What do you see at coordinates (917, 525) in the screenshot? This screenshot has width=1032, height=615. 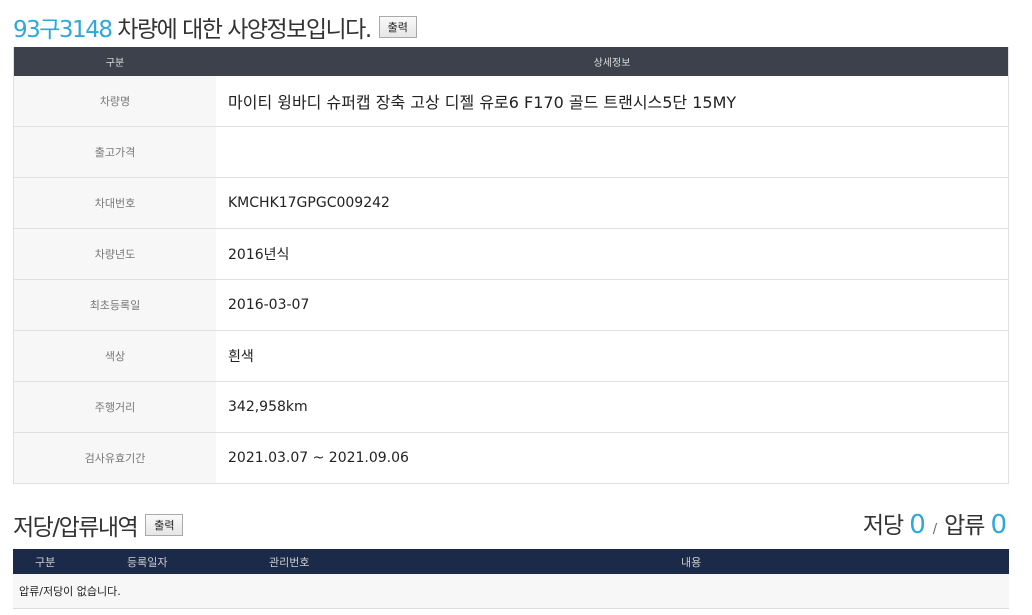 I see `mortgage-count: 0` at bounding box center [917, 525].